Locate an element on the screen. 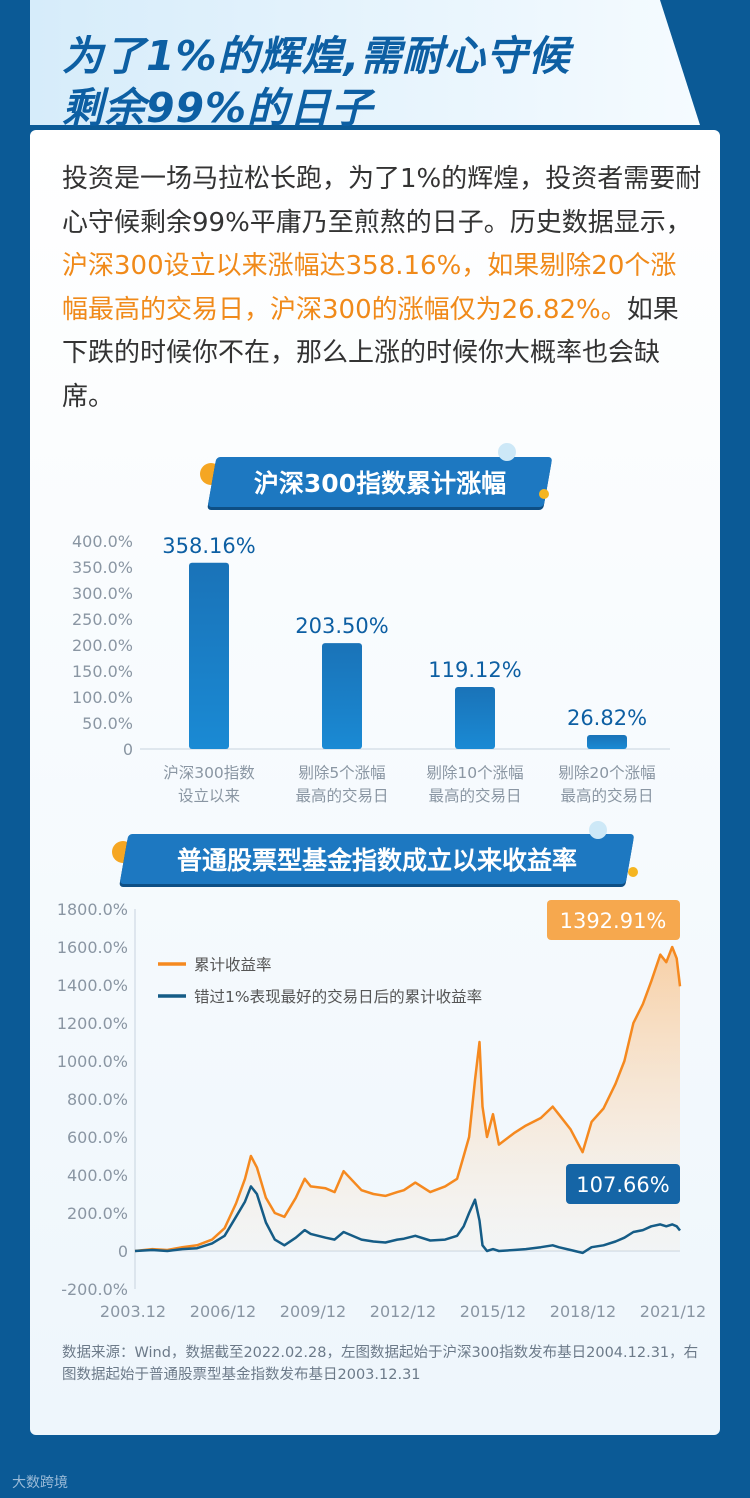 The width and height of the screenshot is (750, 1498). chart2-banner: 普通股票型基金指数成立以来收益率 is located at coordinates (377, 859).